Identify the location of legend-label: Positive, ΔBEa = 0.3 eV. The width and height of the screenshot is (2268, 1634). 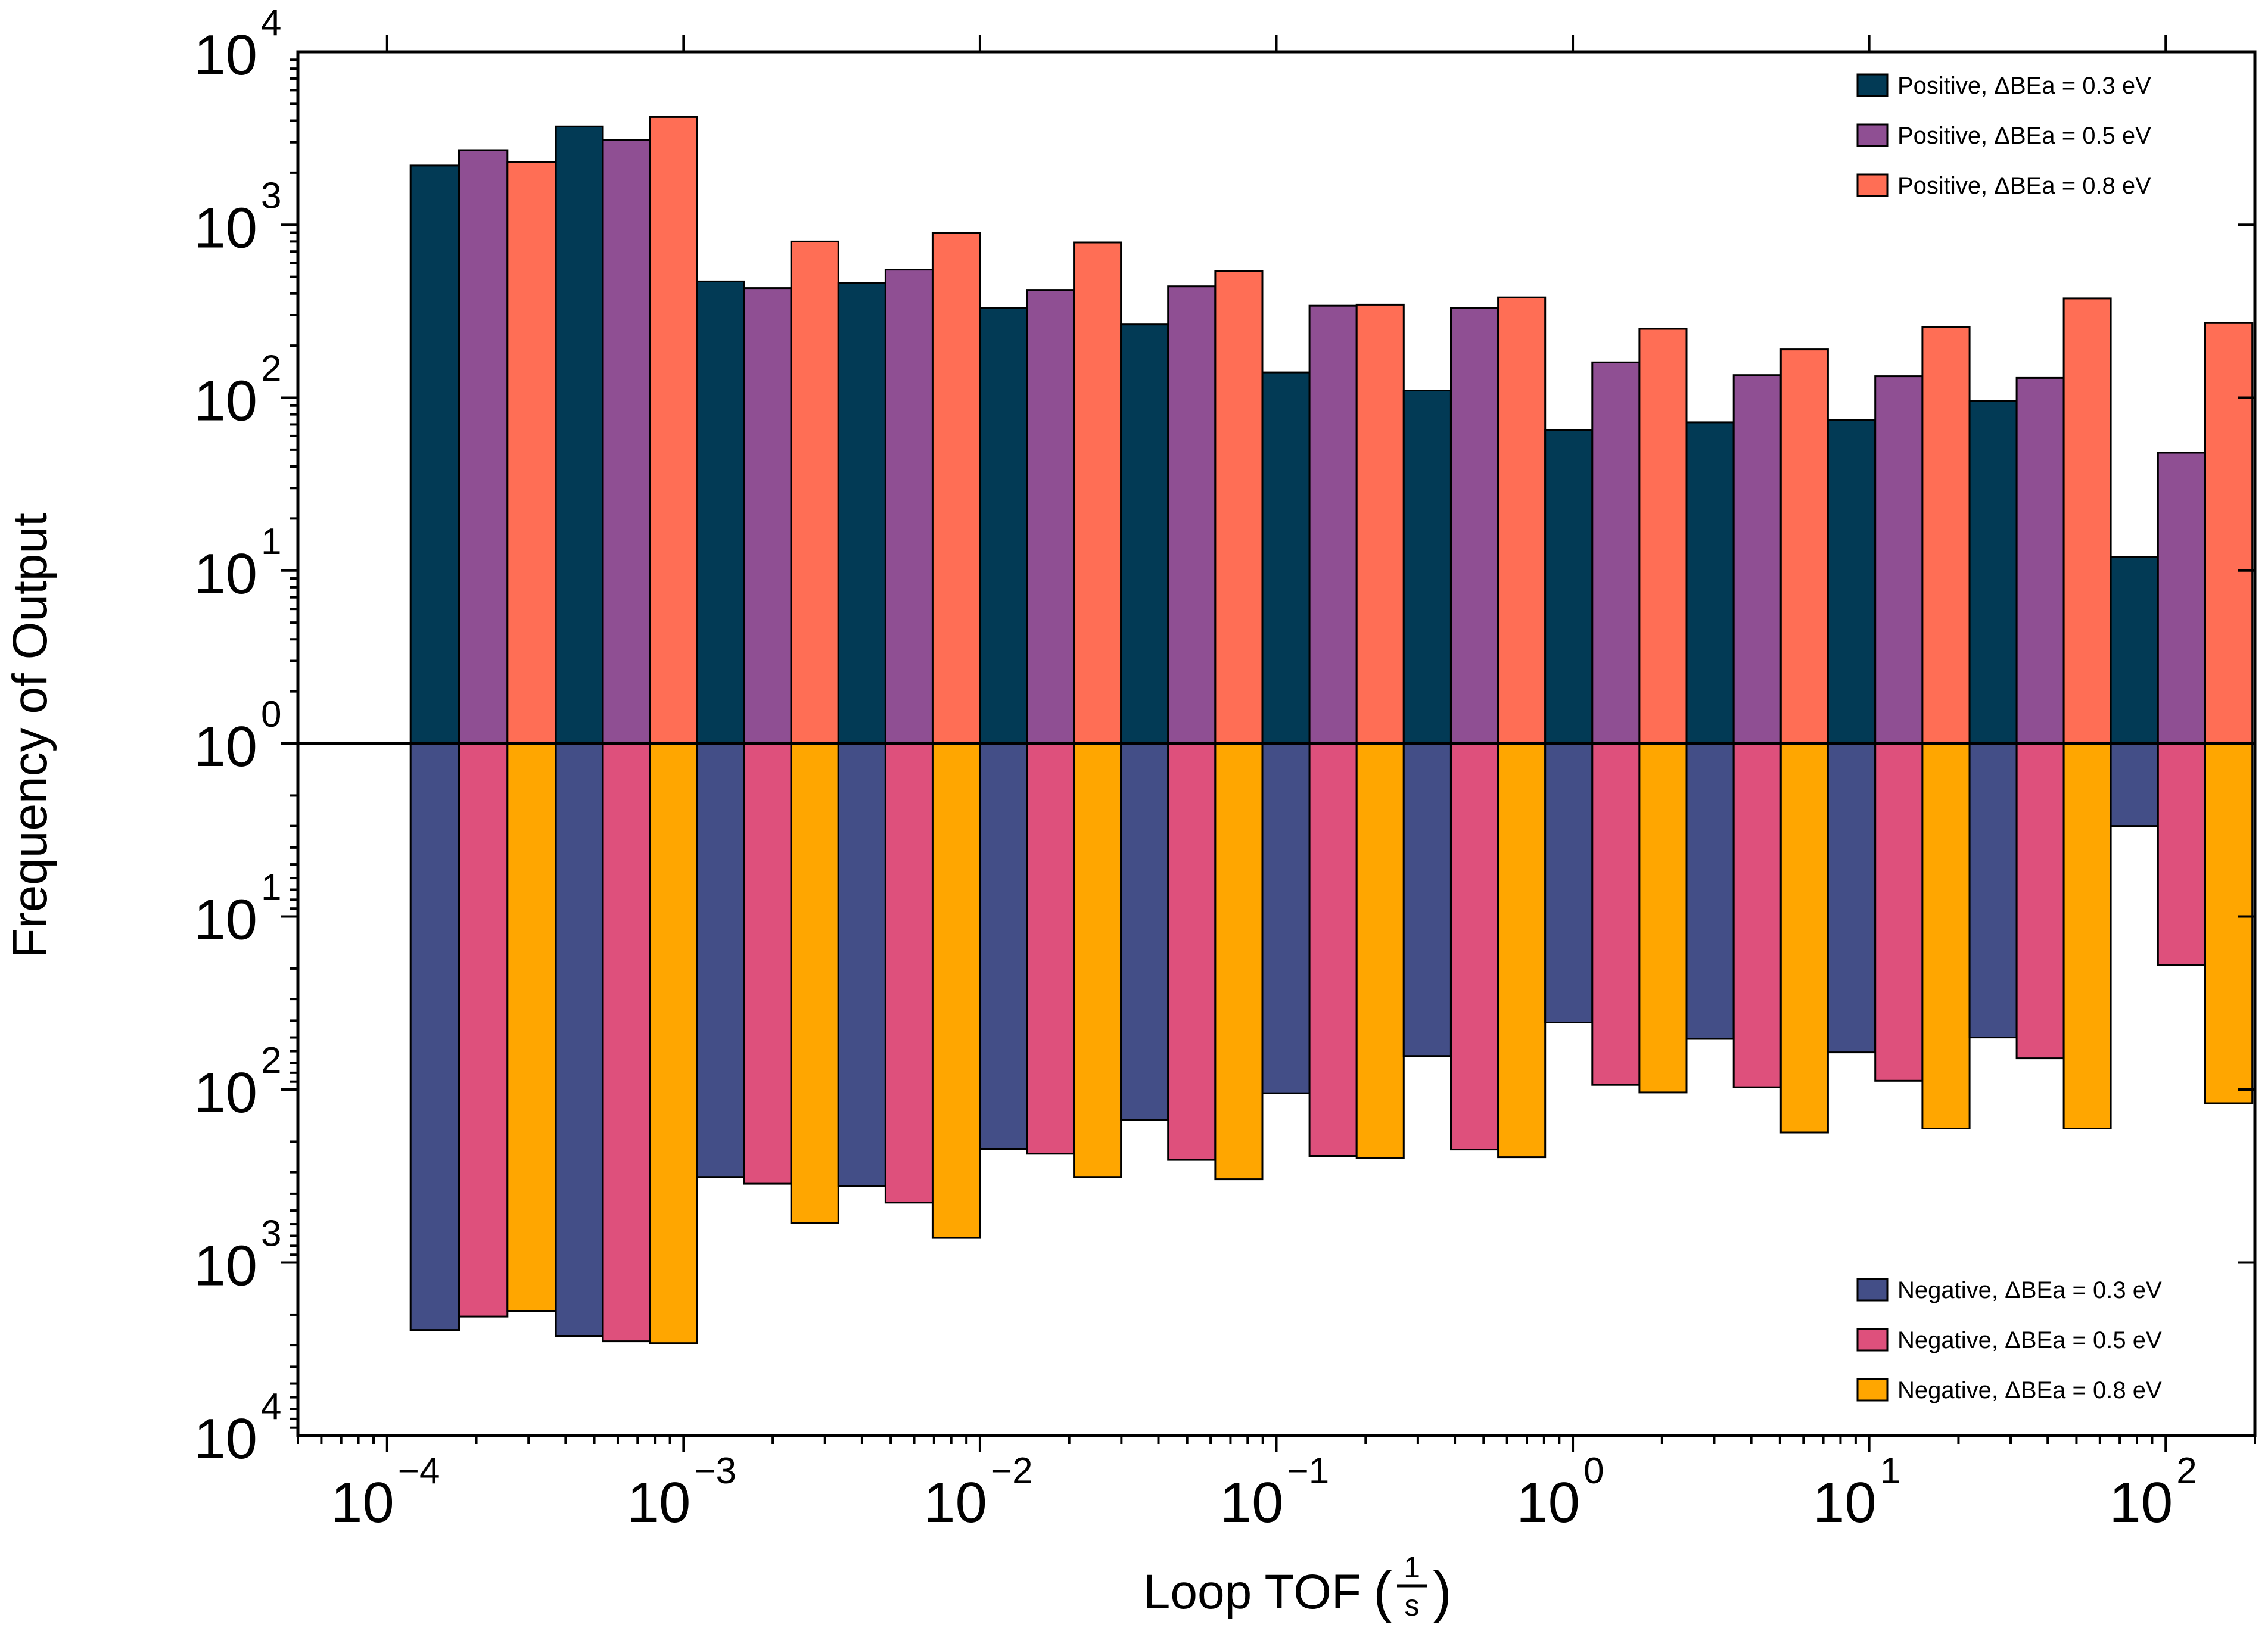
(2024, 86).